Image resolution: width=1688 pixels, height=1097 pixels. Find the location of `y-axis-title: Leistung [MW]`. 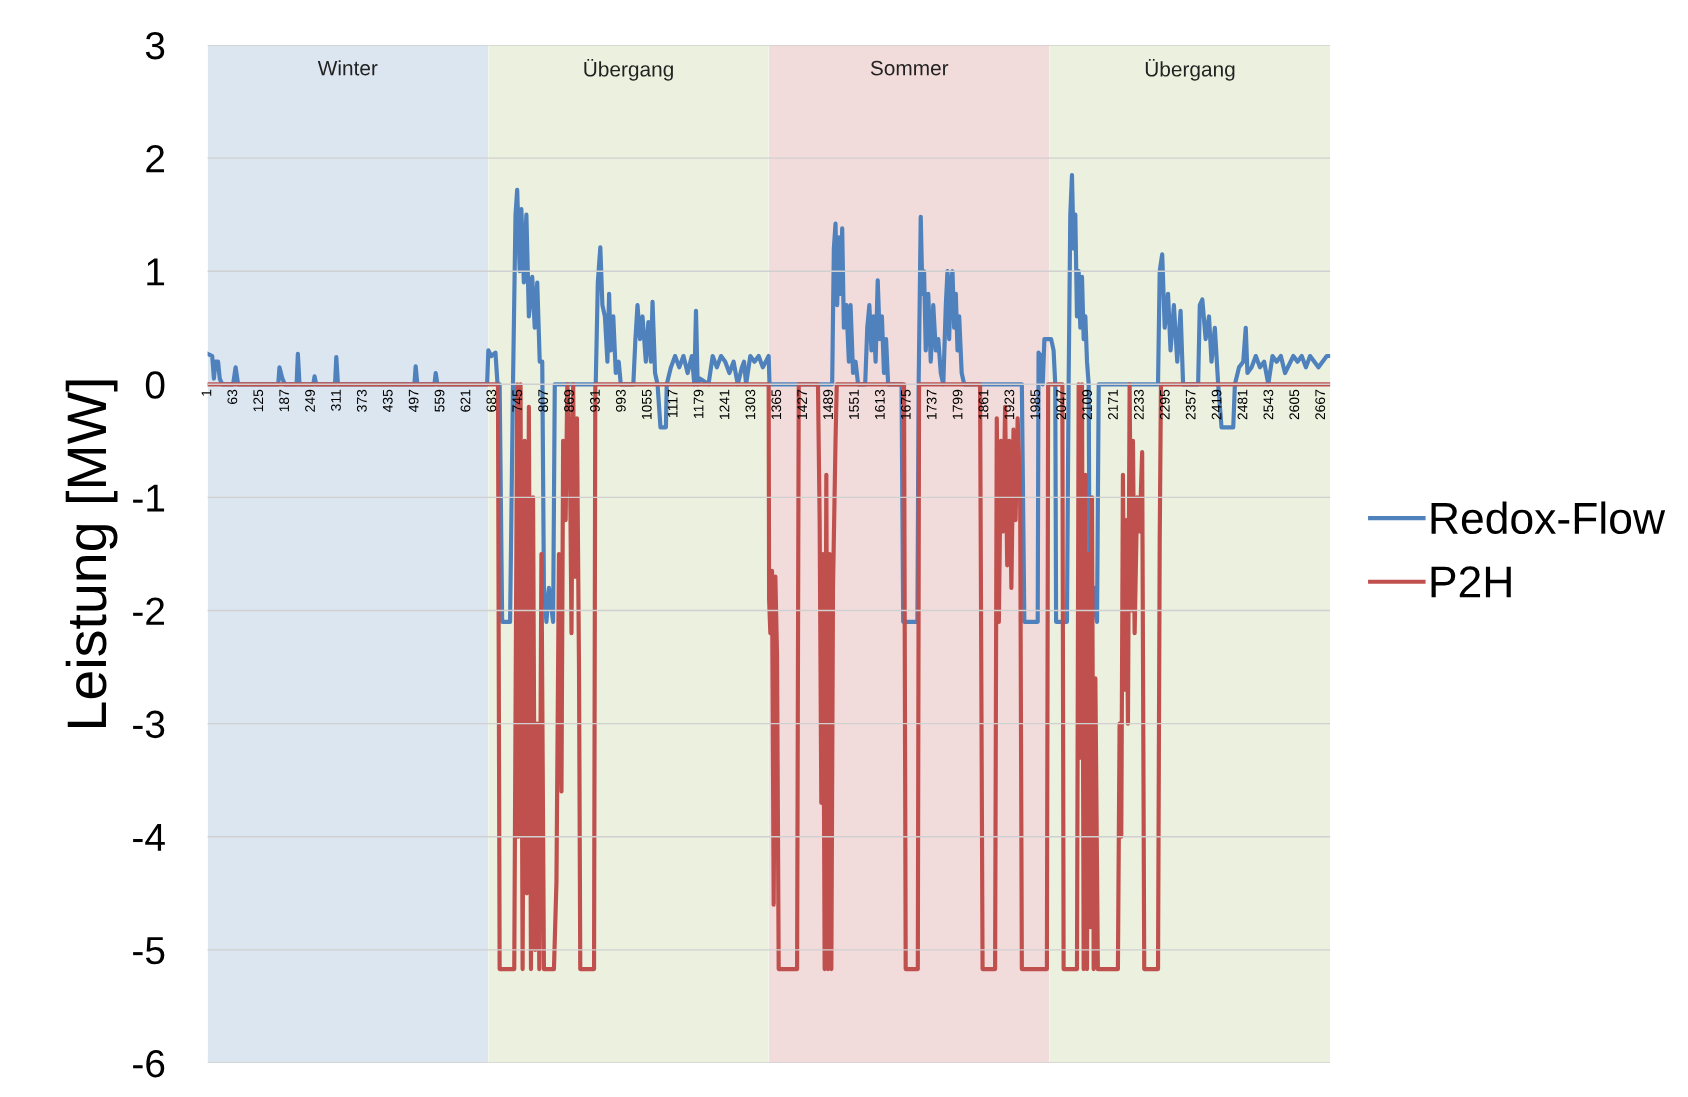

y-axis-title: Leistung [MW] is located at coordinates (91, 553).